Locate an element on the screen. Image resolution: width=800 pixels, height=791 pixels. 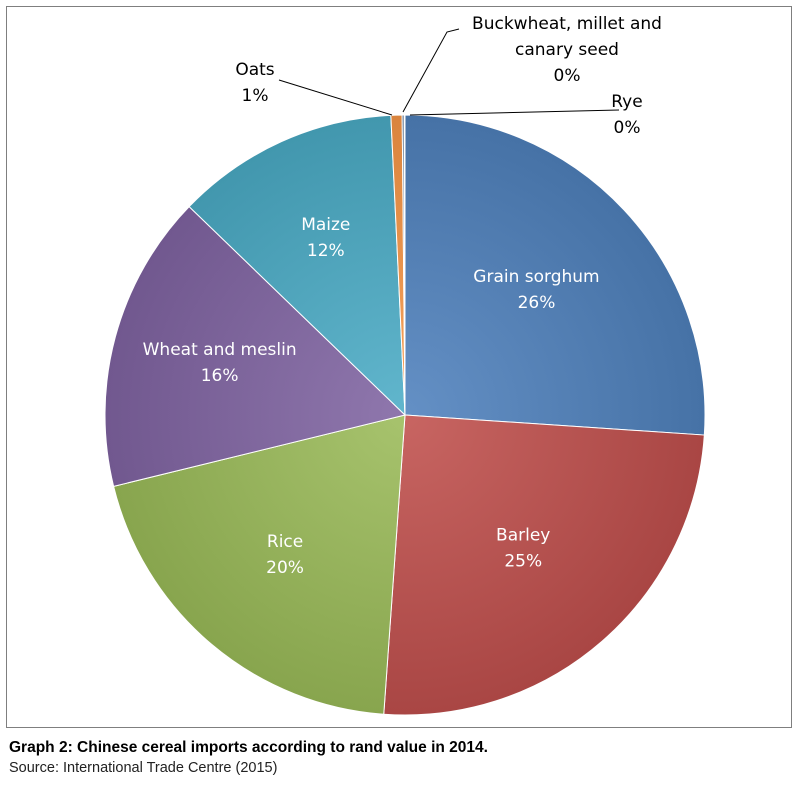
pie-slice-rye is located at coordinates (404, 265).